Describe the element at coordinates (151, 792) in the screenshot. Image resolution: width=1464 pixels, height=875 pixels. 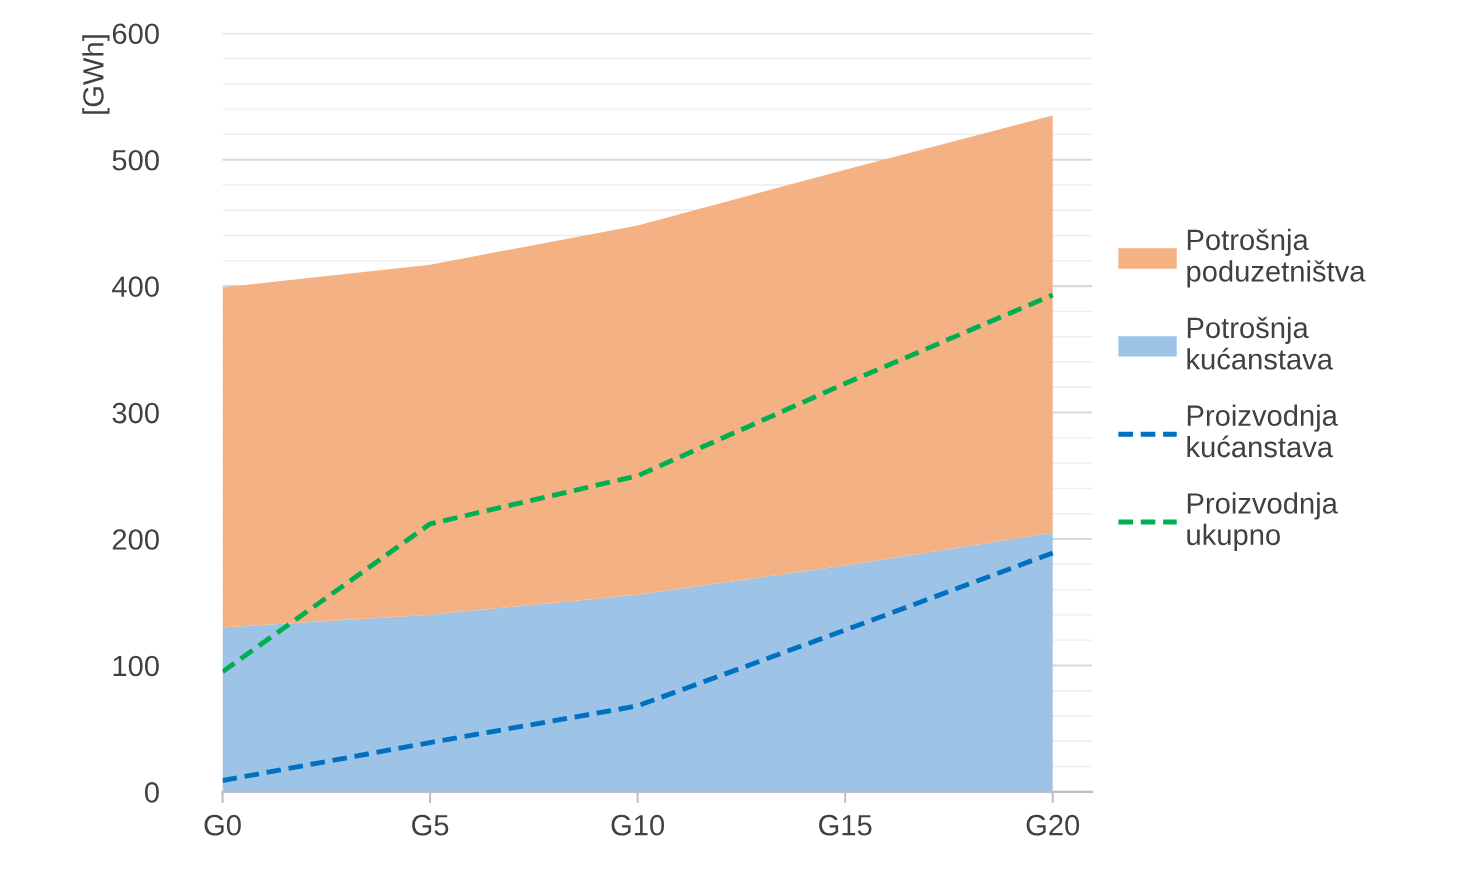
I see `y-tick-label: 0` at that location.